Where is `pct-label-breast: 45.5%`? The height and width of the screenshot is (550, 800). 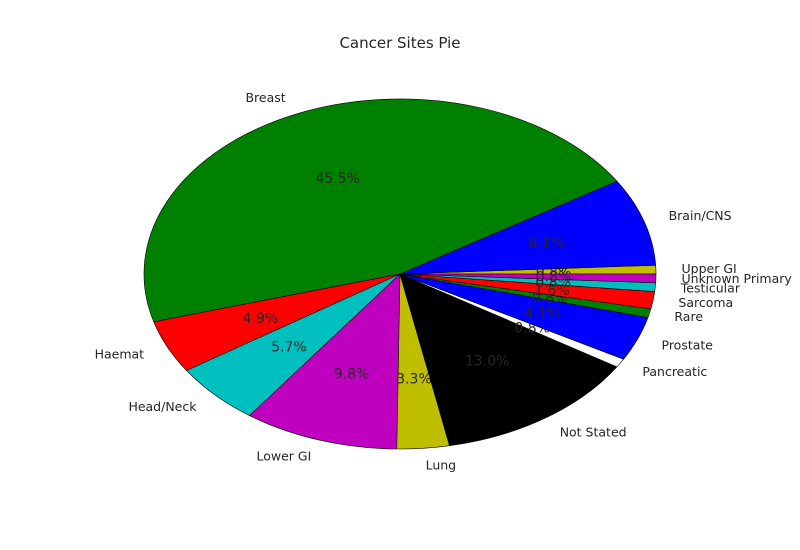 pct-label-breast: 45.5% is located at coordinates (337, 179).